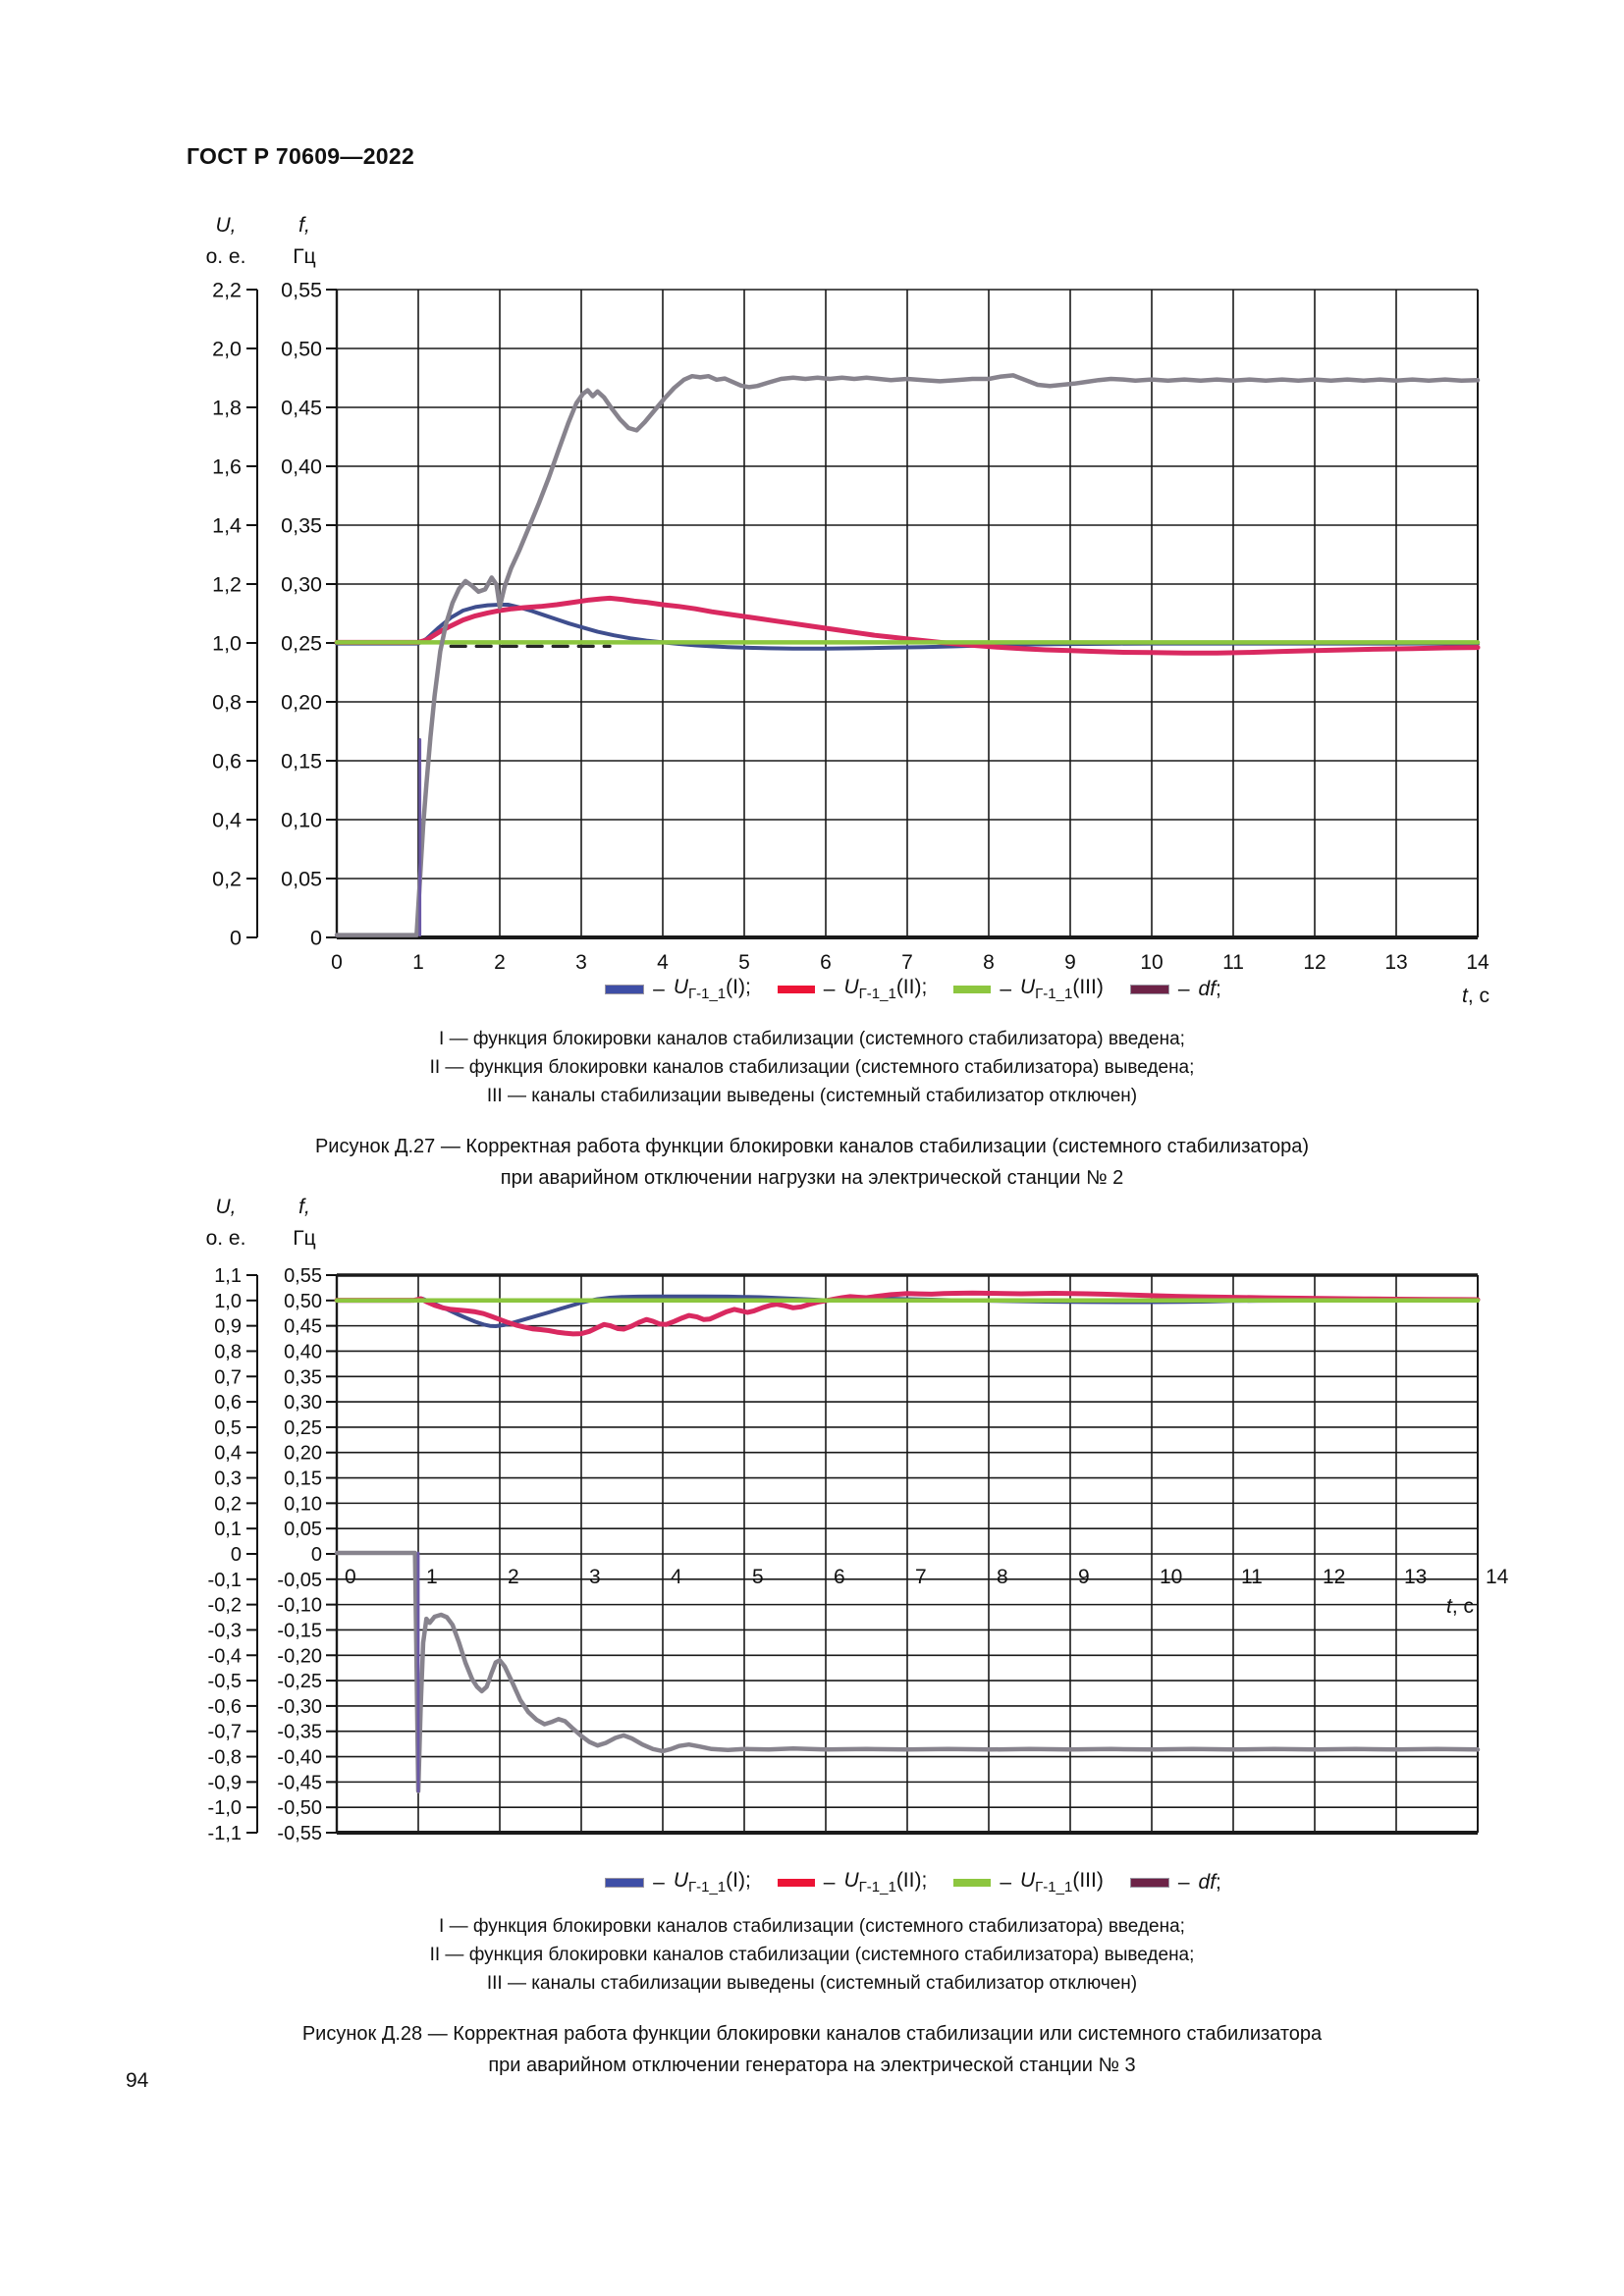 Image resolution: width=1624 pixels, height=2296 pixels. I want to click on svg-text: о. е., so click(226, 1238).